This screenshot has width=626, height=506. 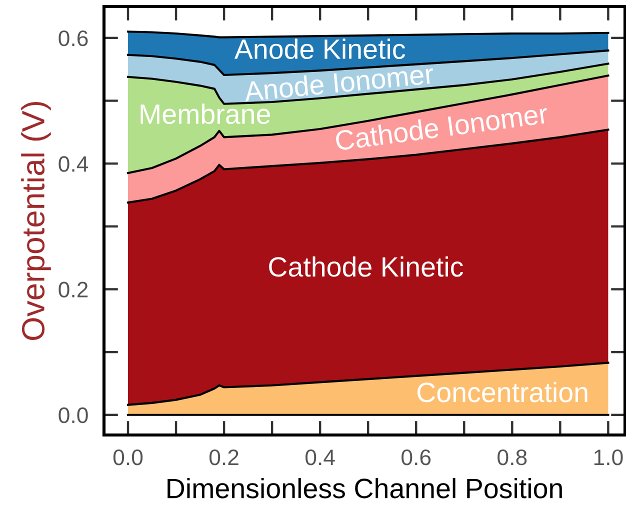 I want to click on x-tick-label: 0.2, so click(x=223, y=457).